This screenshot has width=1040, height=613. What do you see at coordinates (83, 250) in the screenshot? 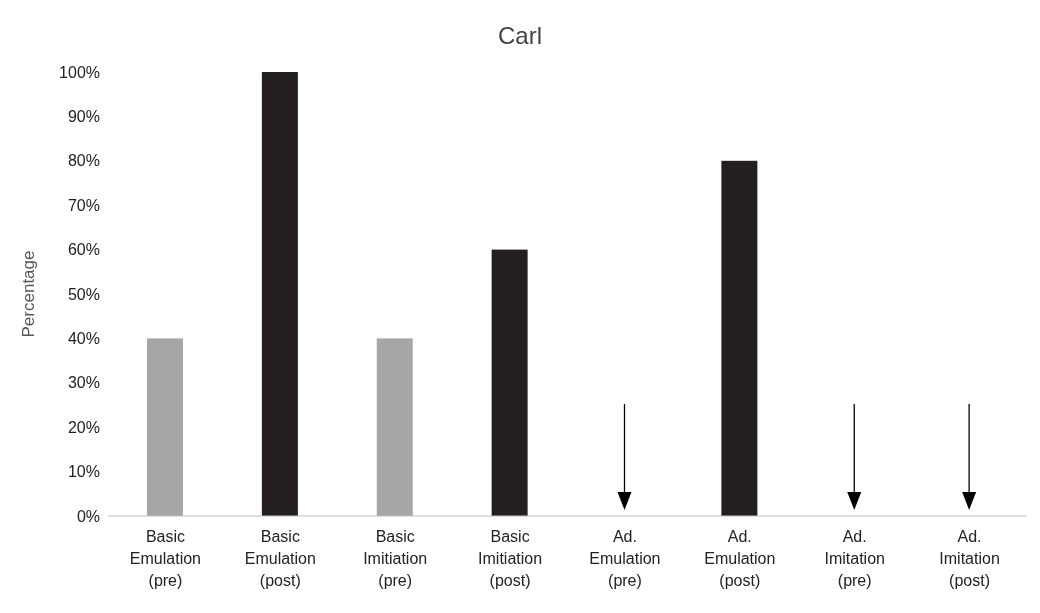
I see `y-tick-label: 60%` at bounding box center [83, 250].